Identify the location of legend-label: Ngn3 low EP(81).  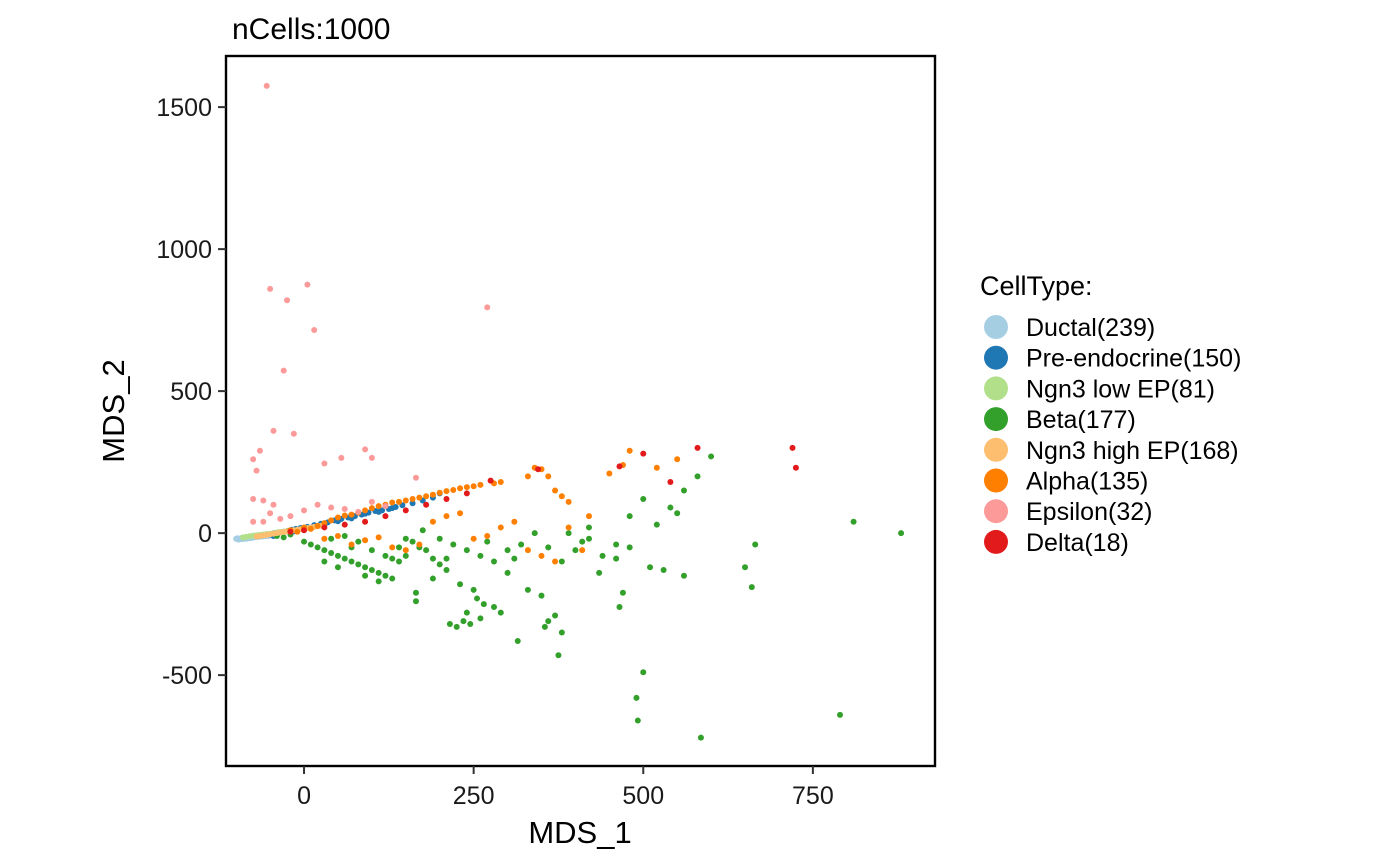
(1120, 389).